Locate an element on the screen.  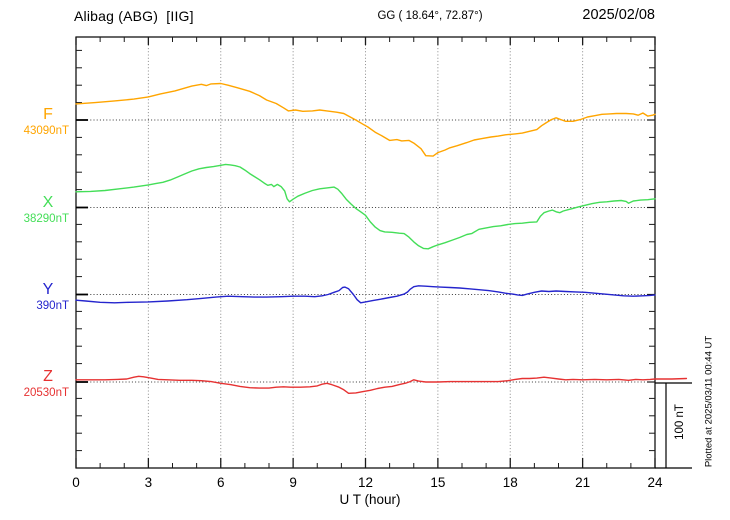
plotted-at-note: Plotted at 2025/03/11 00:44 UT is located at coordinates (709, 401).